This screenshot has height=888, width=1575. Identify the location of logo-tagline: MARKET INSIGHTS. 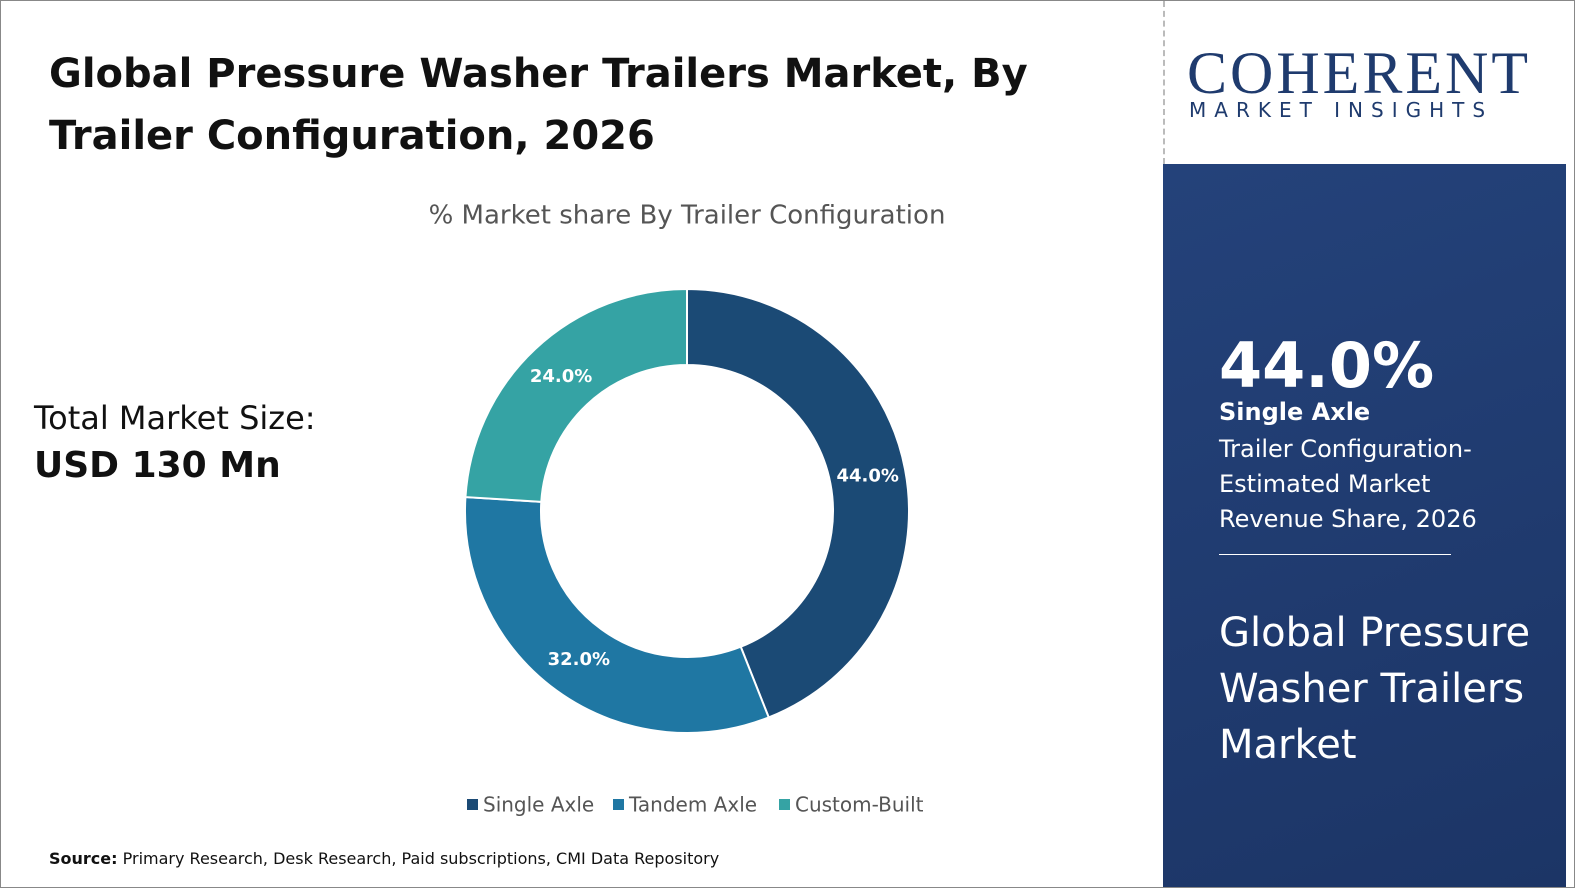
(1341, 110).